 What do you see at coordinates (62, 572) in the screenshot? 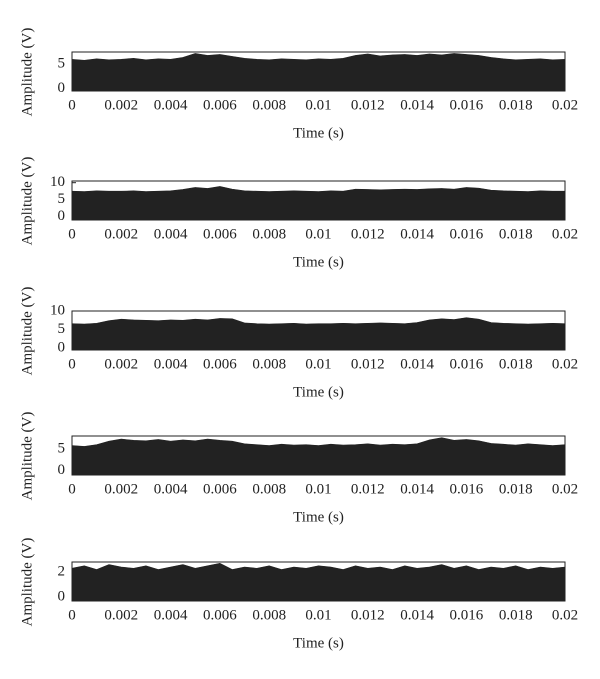
I see `y-tick-label: 2` at bounding box center [62, 572].